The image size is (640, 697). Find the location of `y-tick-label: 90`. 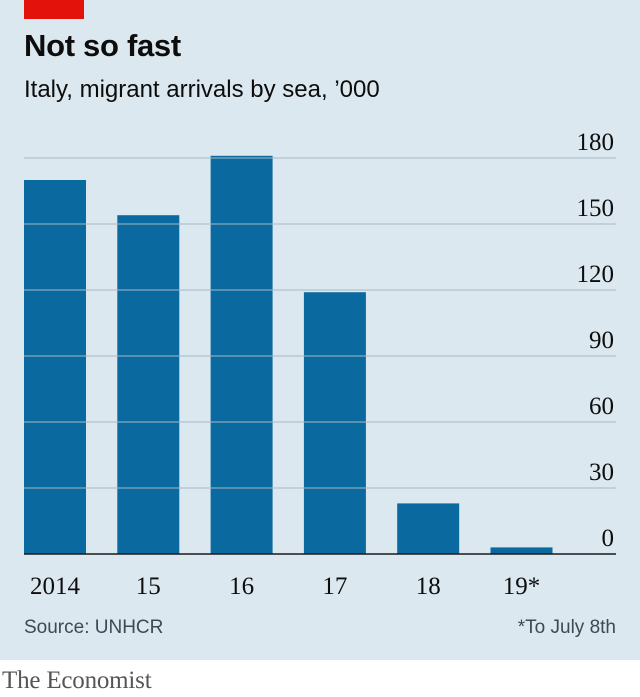

y-tick-label: 90 is located at coordinates (601, 340).